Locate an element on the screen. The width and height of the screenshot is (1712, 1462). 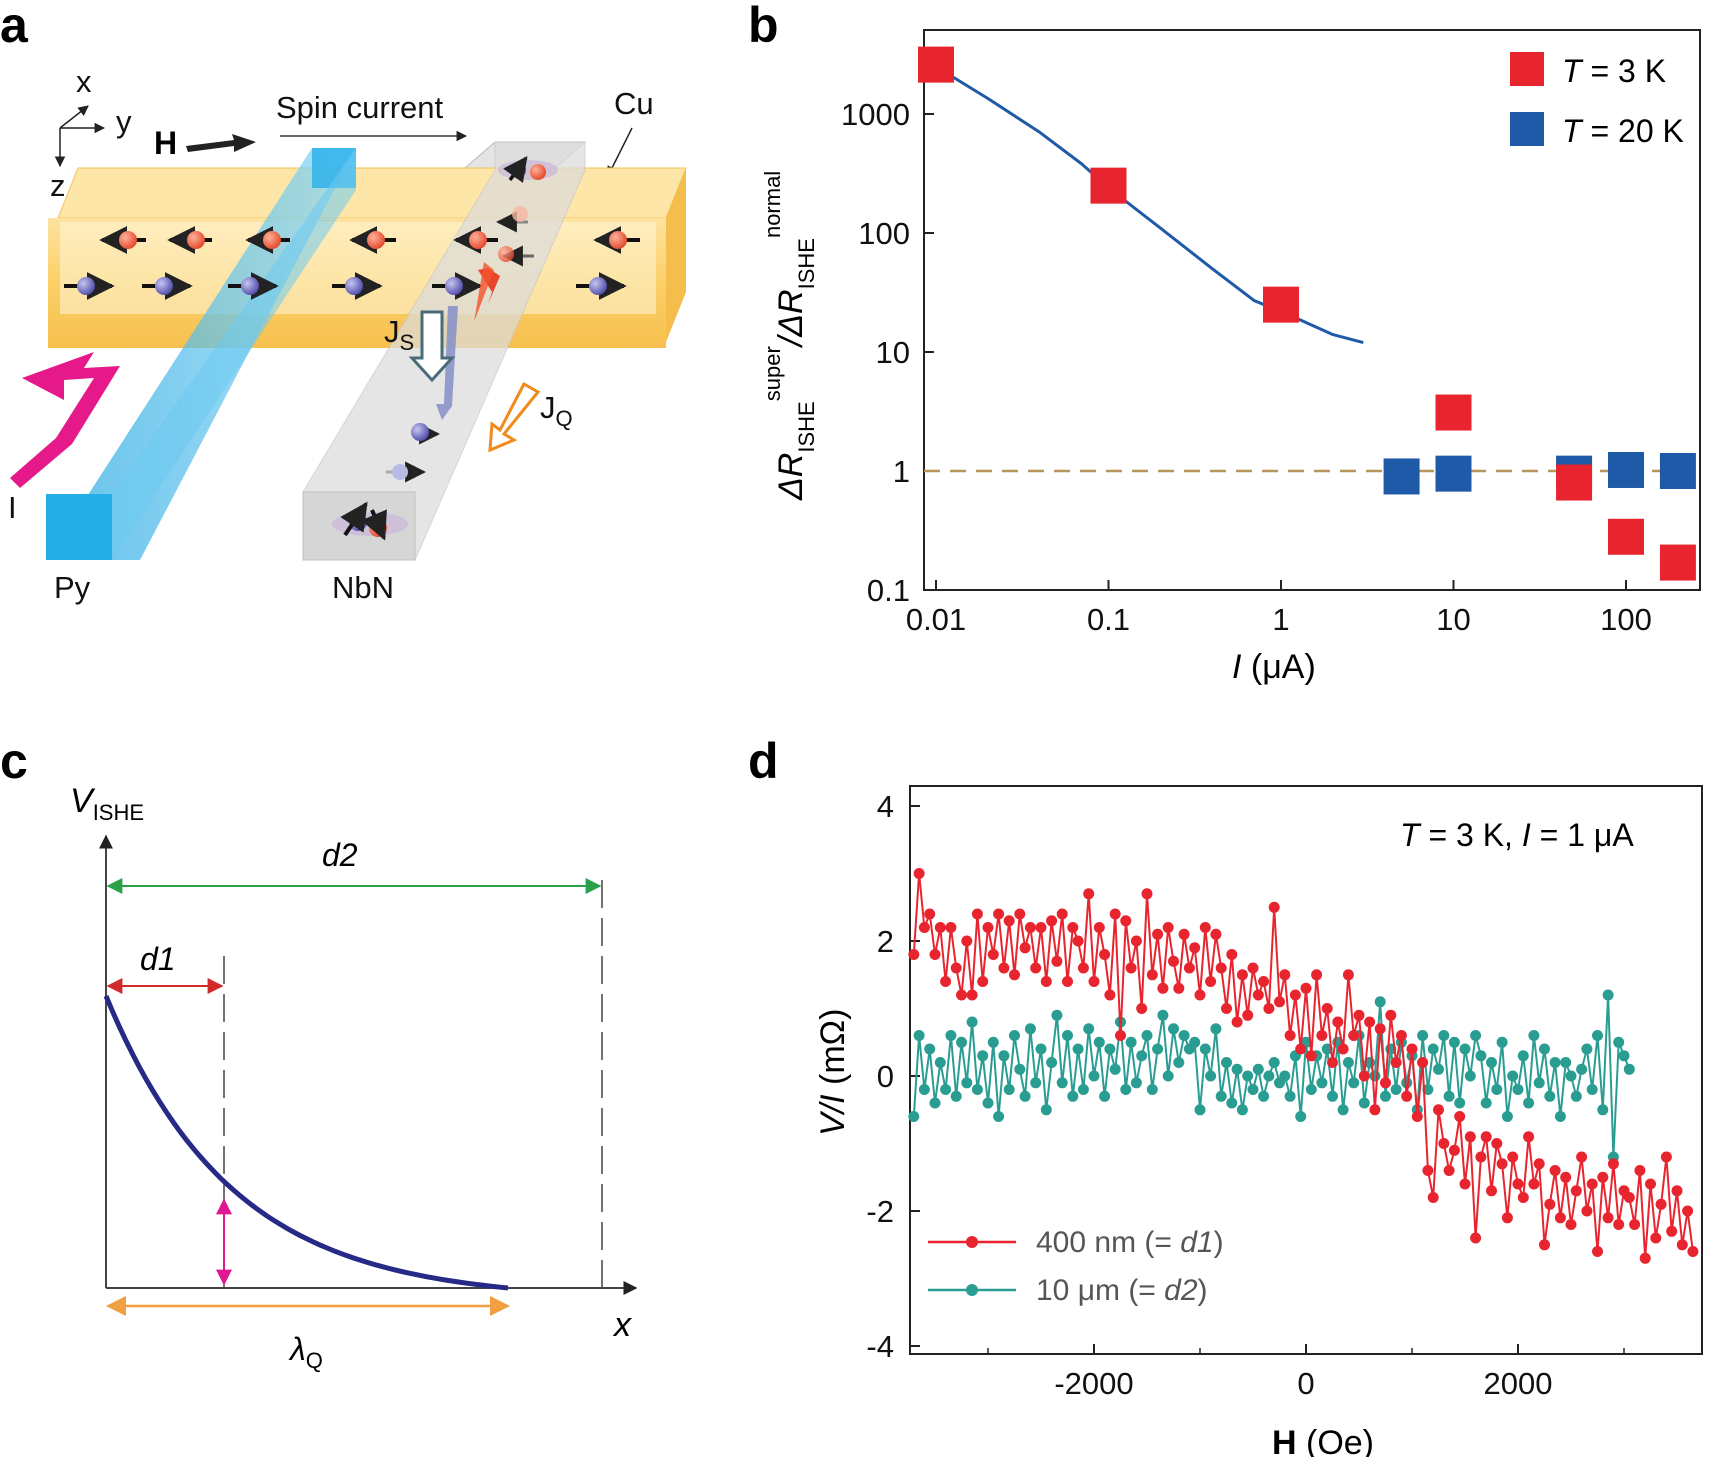
panel-d-legend: 400 nm (= d1) 10 μm (= d2) is located at coordinates (1076, 1266).